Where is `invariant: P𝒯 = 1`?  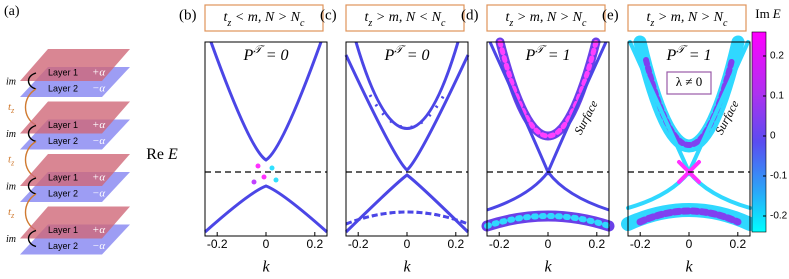 invariant: P𝒯 = 1 is located at coordinates (547, 54).